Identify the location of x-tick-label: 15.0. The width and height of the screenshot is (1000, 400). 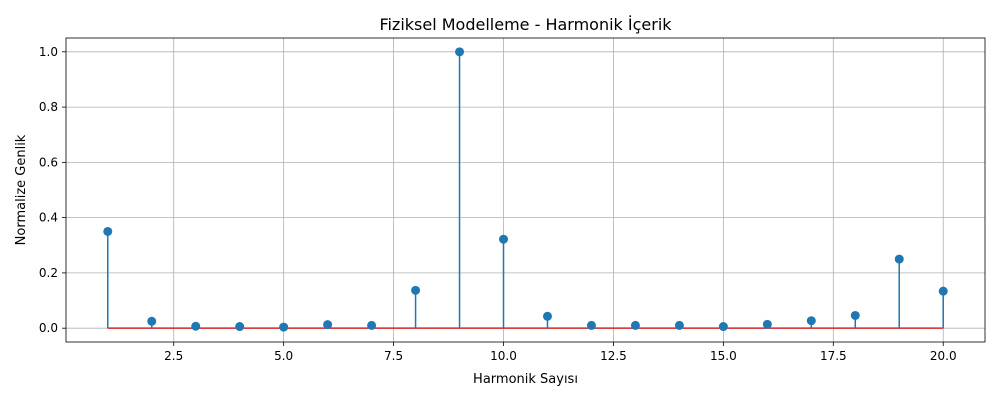
(723, 356).